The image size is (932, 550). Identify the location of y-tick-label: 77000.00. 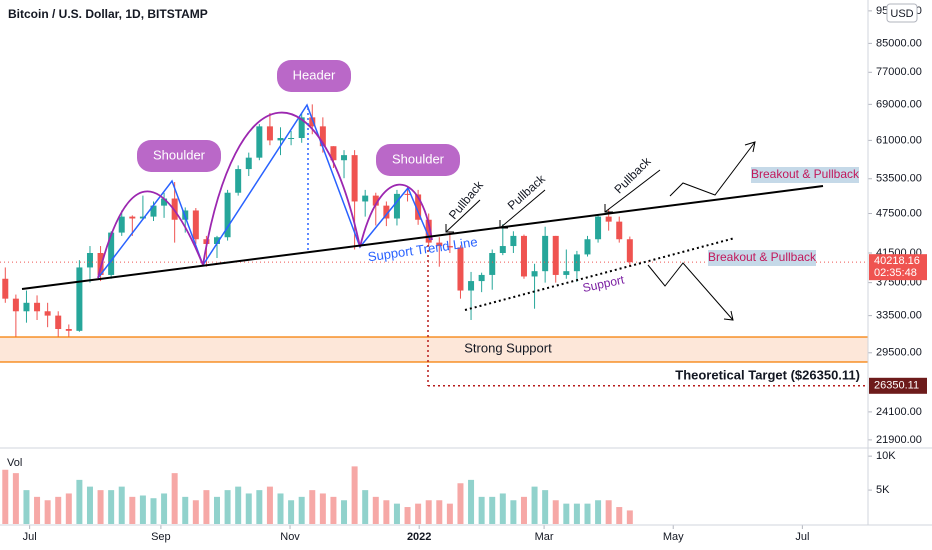
(899, 72).